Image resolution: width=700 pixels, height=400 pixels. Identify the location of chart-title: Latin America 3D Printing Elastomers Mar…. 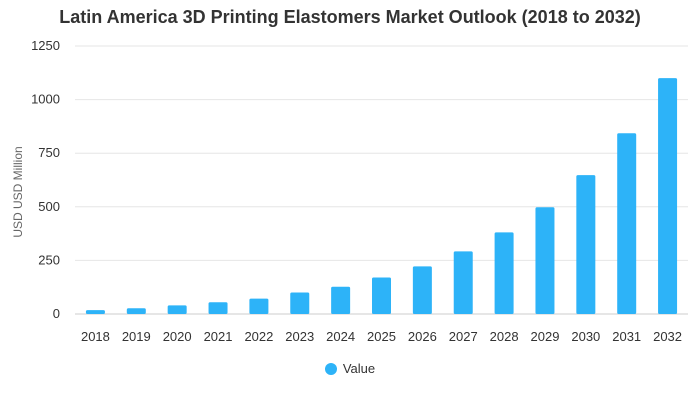
(350, 17).